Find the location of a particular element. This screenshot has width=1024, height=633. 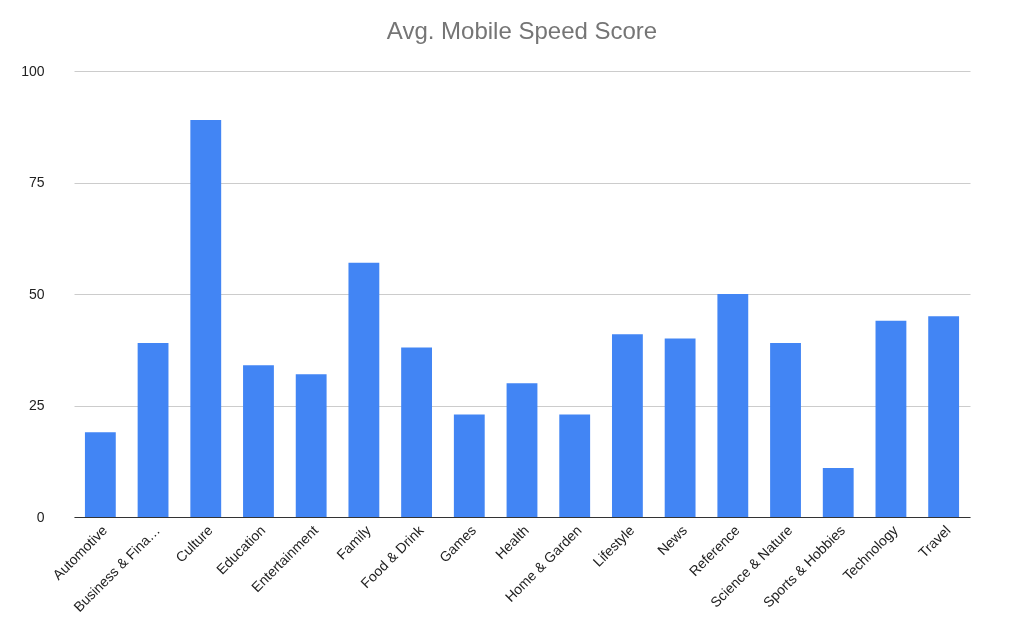

y-tick-label: 0 is located at coordinates (40, 516).